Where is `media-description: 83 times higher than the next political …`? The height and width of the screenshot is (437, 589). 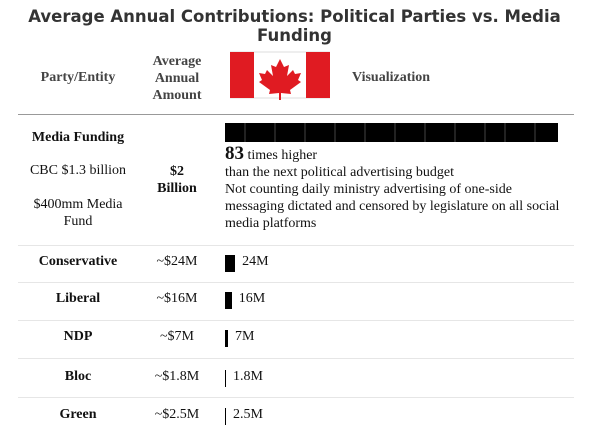 media-description: 83 times higher than the next political … is located at coordinates (395, 187).